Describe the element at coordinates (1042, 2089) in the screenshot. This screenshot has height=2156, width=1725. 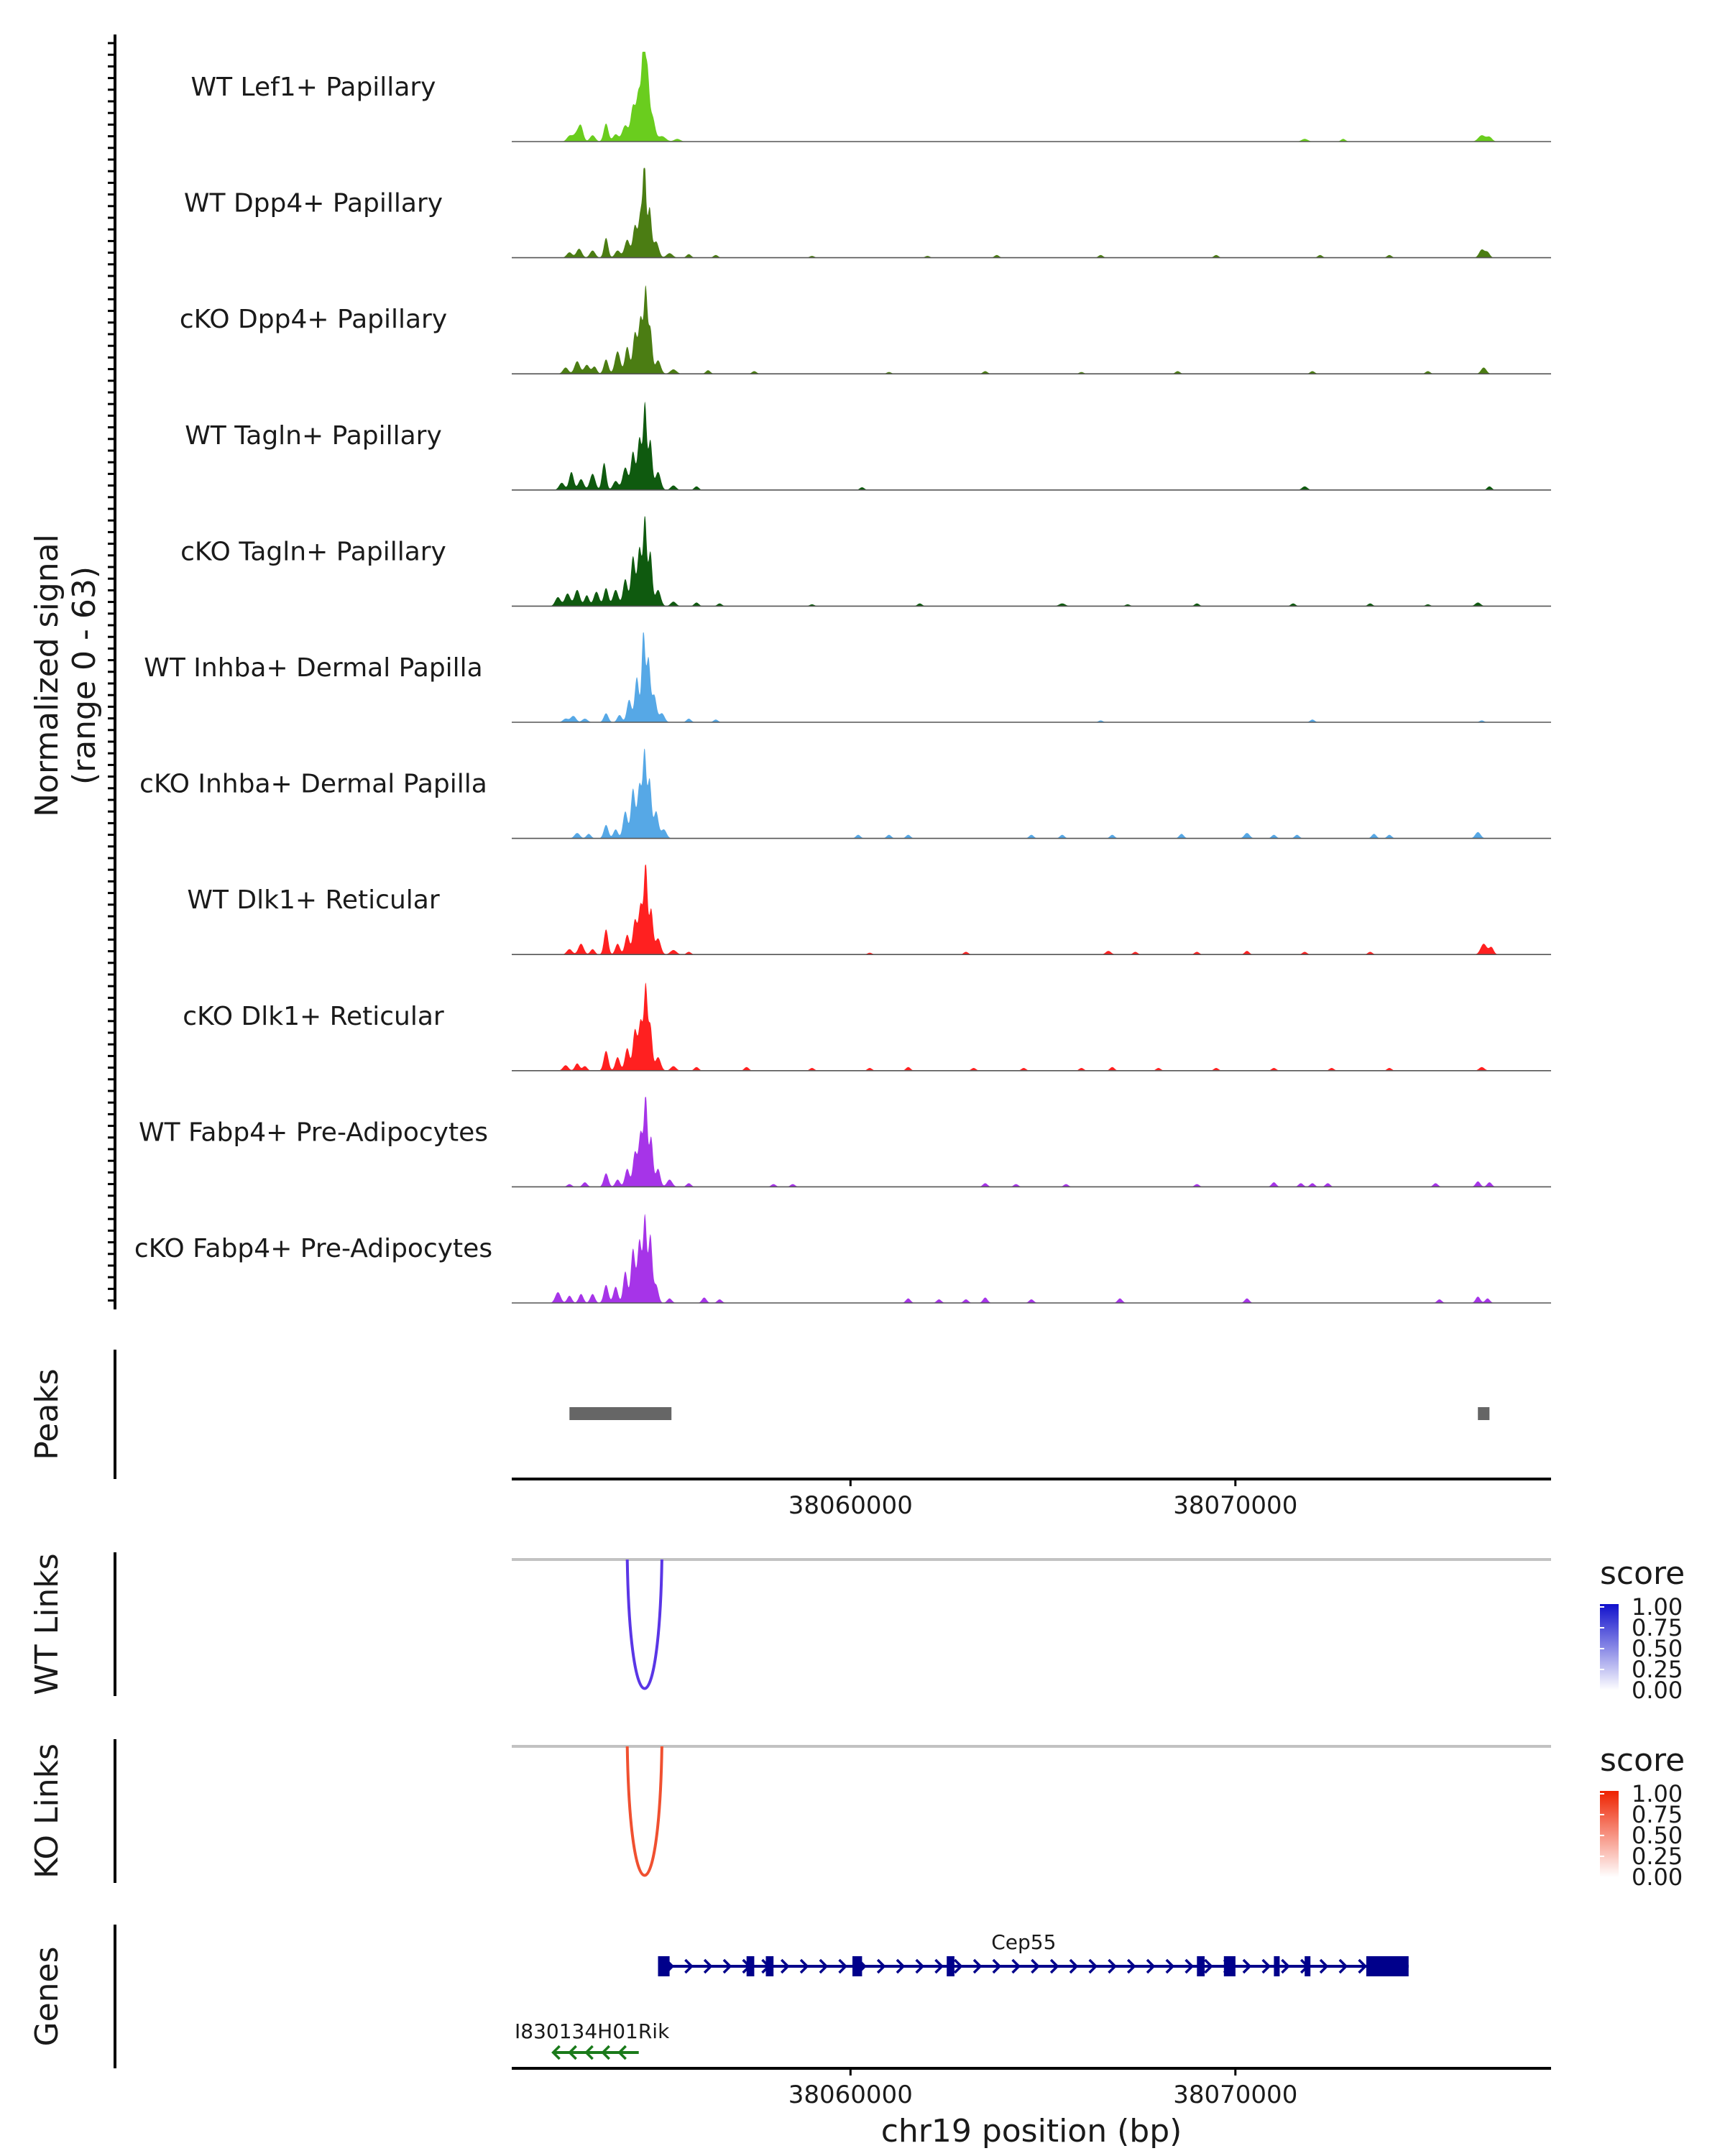
I see `genes-x-ticks: 38060000 38070000` at that location.